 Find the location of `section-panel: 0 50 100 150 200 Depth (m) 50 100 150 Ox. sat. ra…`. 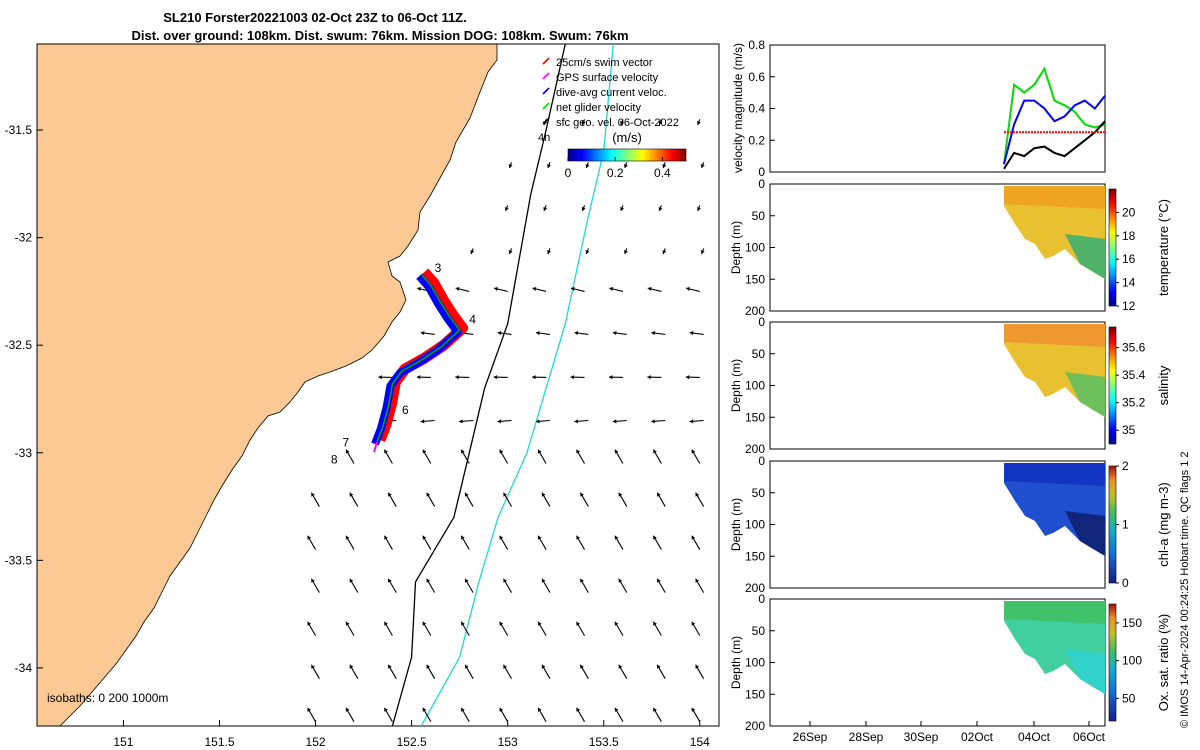

section-panel: 0 50 100 150 200 Depth (m) 50 100 150 Ox. sat. ra… is located at coordinates (950, 662).